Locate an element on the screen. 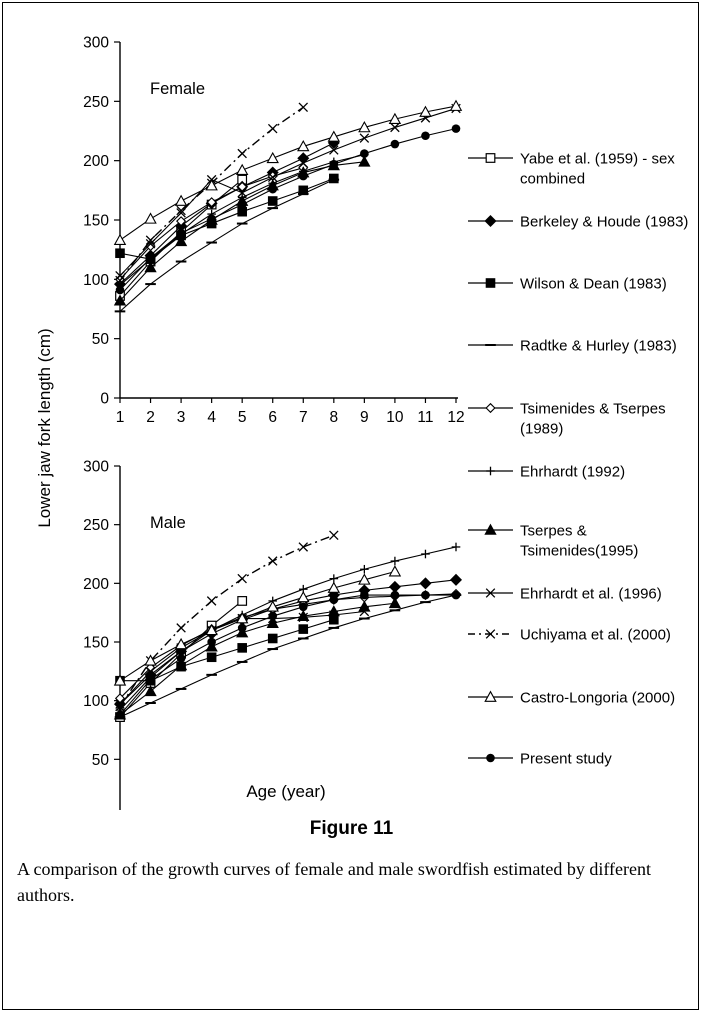 The width and height of the screenshot is (703, 1014). x-tick-label: 6 is located at coordinates (272, 417).